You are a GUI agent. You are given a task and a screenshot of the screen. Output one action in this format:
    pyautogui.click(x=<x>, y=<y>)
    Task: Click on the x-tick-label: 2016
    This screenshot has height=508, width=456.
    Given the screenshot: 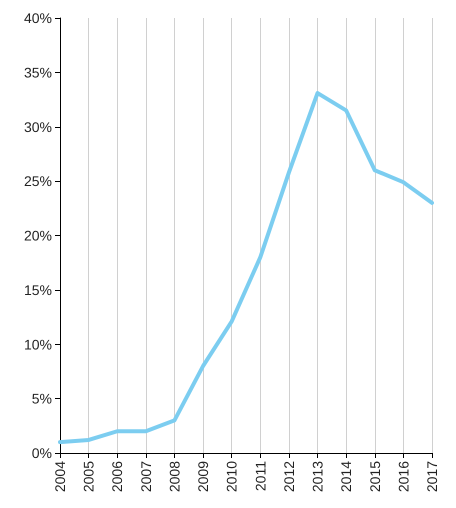 What is the action you would take?
    pyautogui.click(x=403, y=476)
    